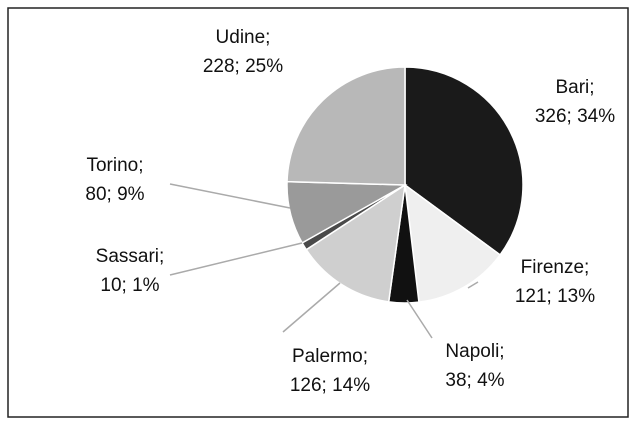  Describe the element at coordinates (114, 165) in the screenshot. I see `slice-label-name: Torino;` at that location.